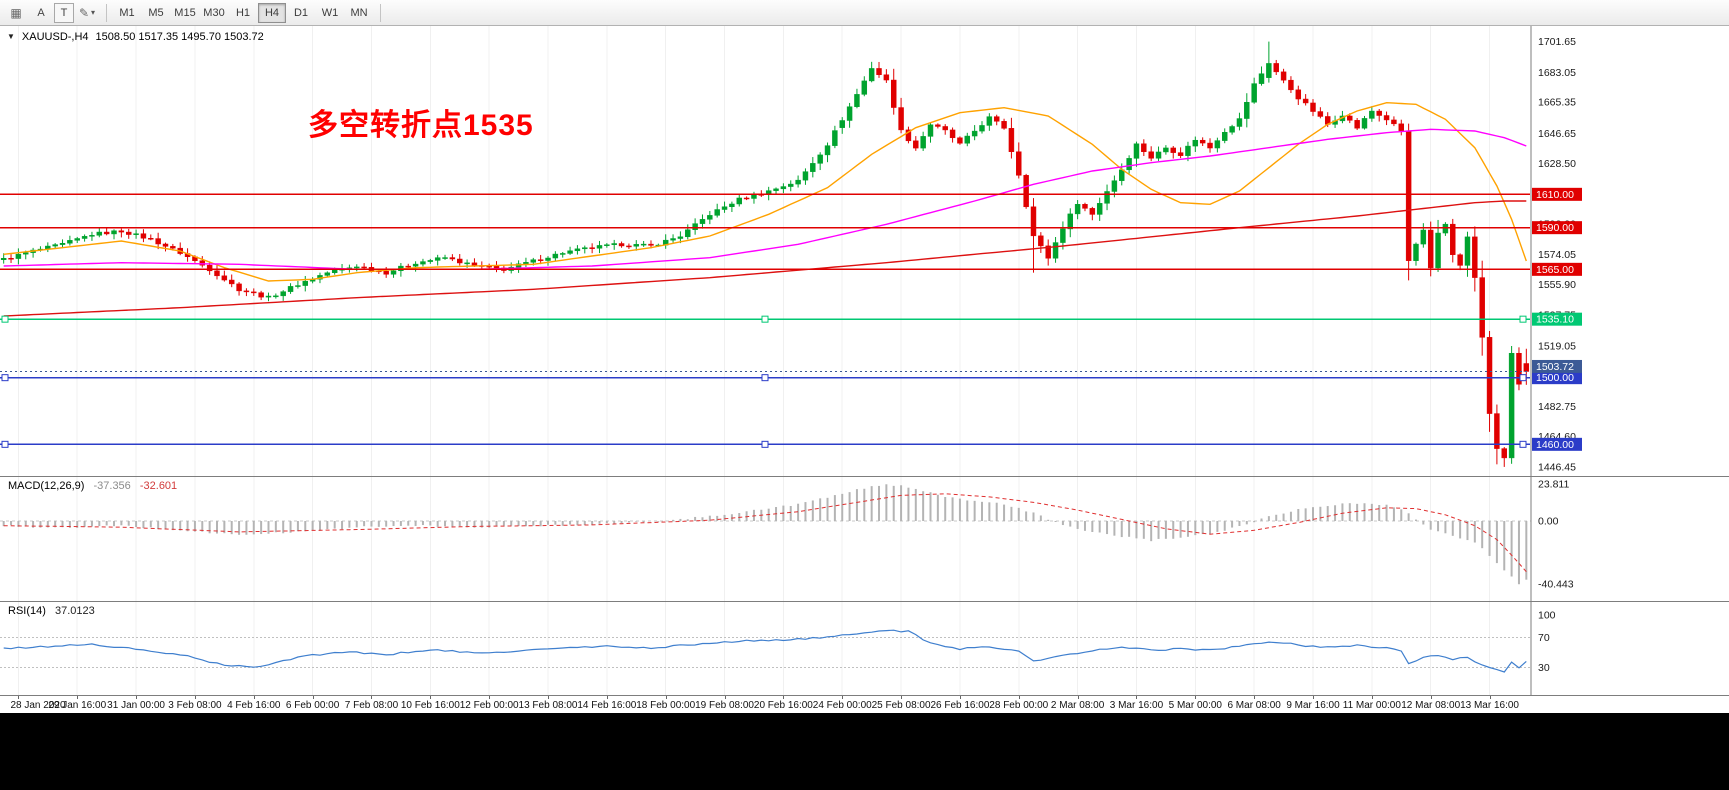 This screenshot has width=1729, height=790. Describe the element at coordinates (765, 533) in the screenshot. I see `macd-signal-line` at that location.